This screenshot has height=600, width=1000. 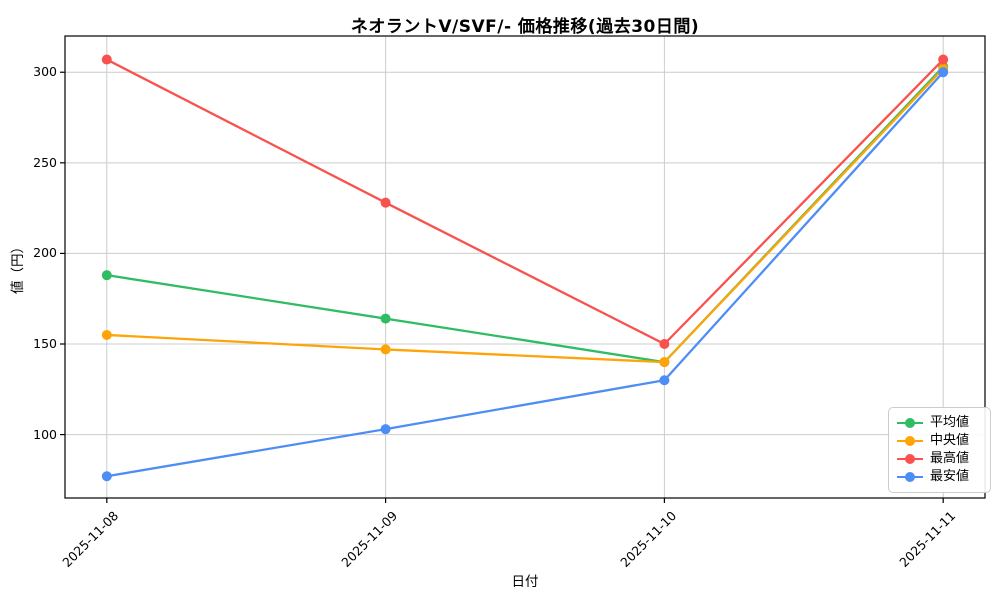 What do you see at coordinates (45, 434) in the screenshot?
I see `y-tick-label: 100` at bounding box center [45, 434].